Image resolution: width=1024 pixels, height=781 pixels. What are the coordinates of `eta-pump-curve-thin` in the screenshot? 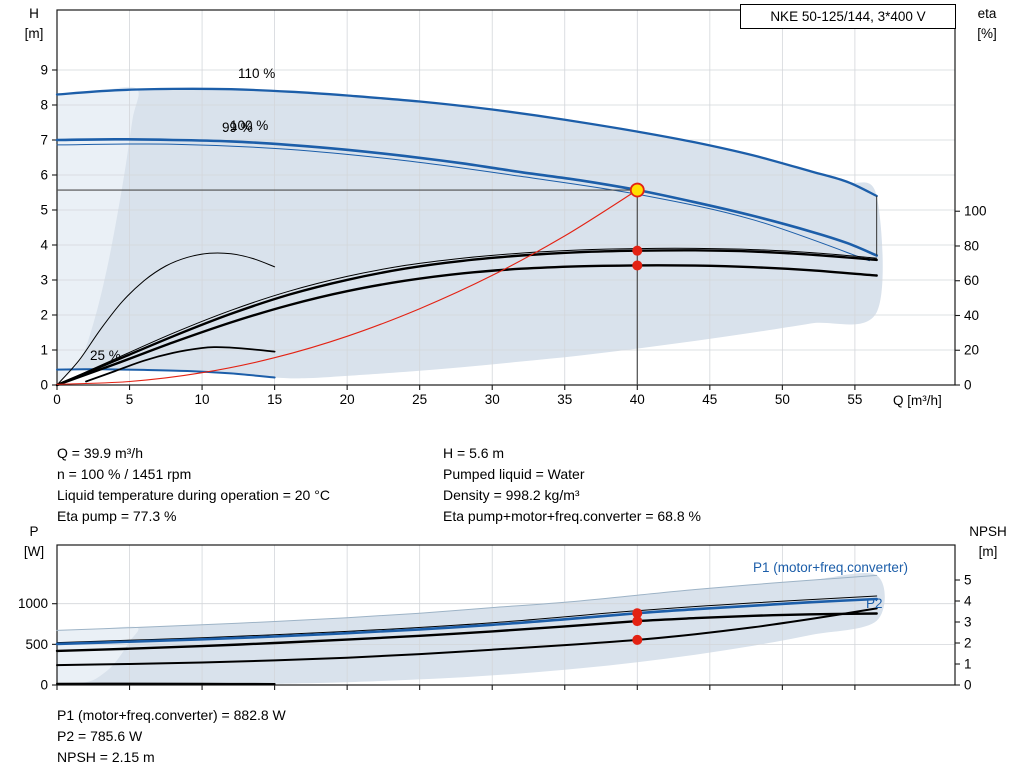 It's located at (467, 316).